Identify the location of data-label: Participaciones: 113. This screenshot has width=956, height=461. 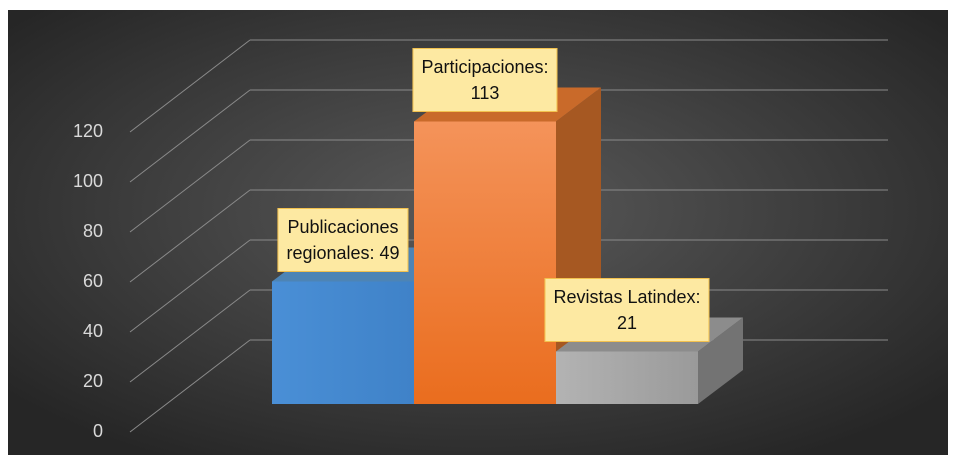
(485, 79).